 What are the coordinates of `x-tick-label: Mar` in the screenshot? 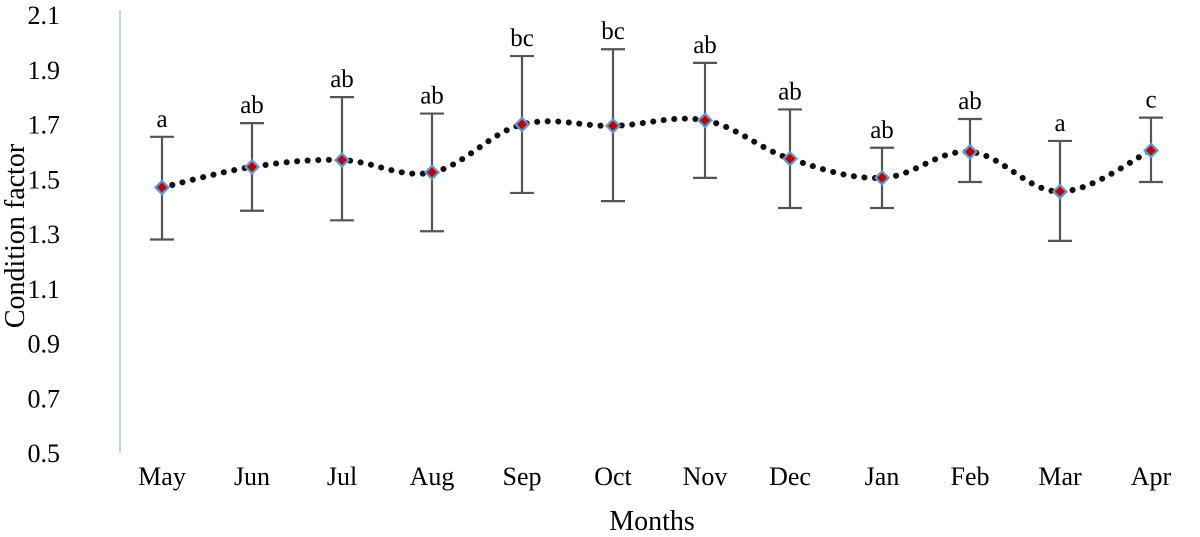 It's located at (1060, 476).